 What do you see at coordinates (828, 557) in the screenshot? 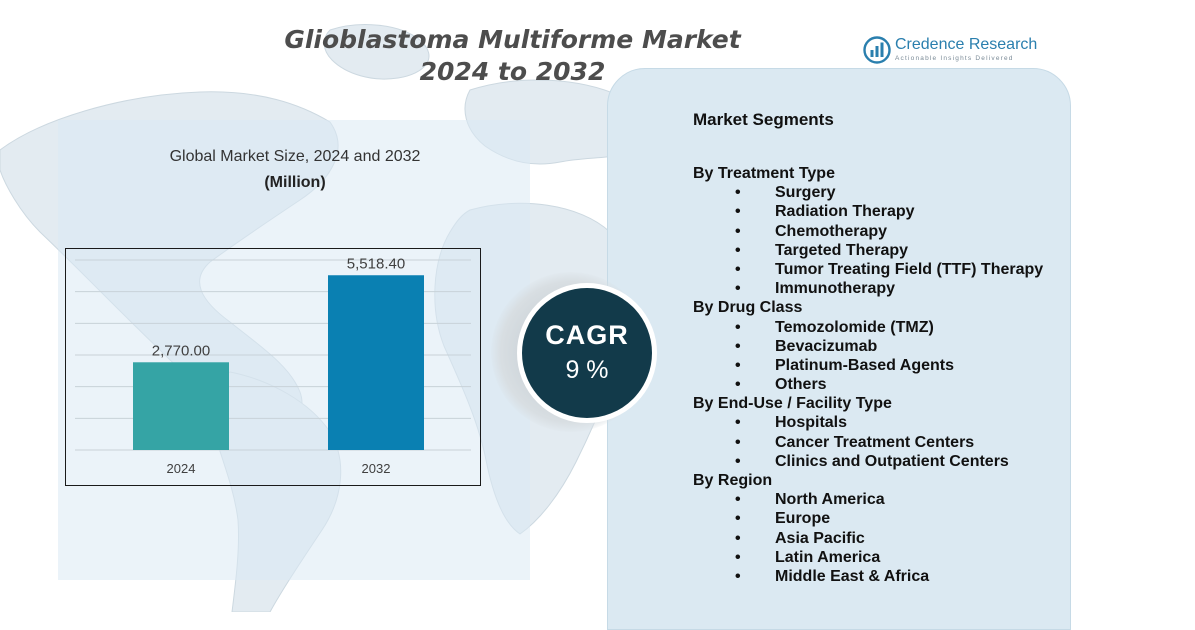
I see `segment-item-label: Latin America` at bounding box center [828, 557].